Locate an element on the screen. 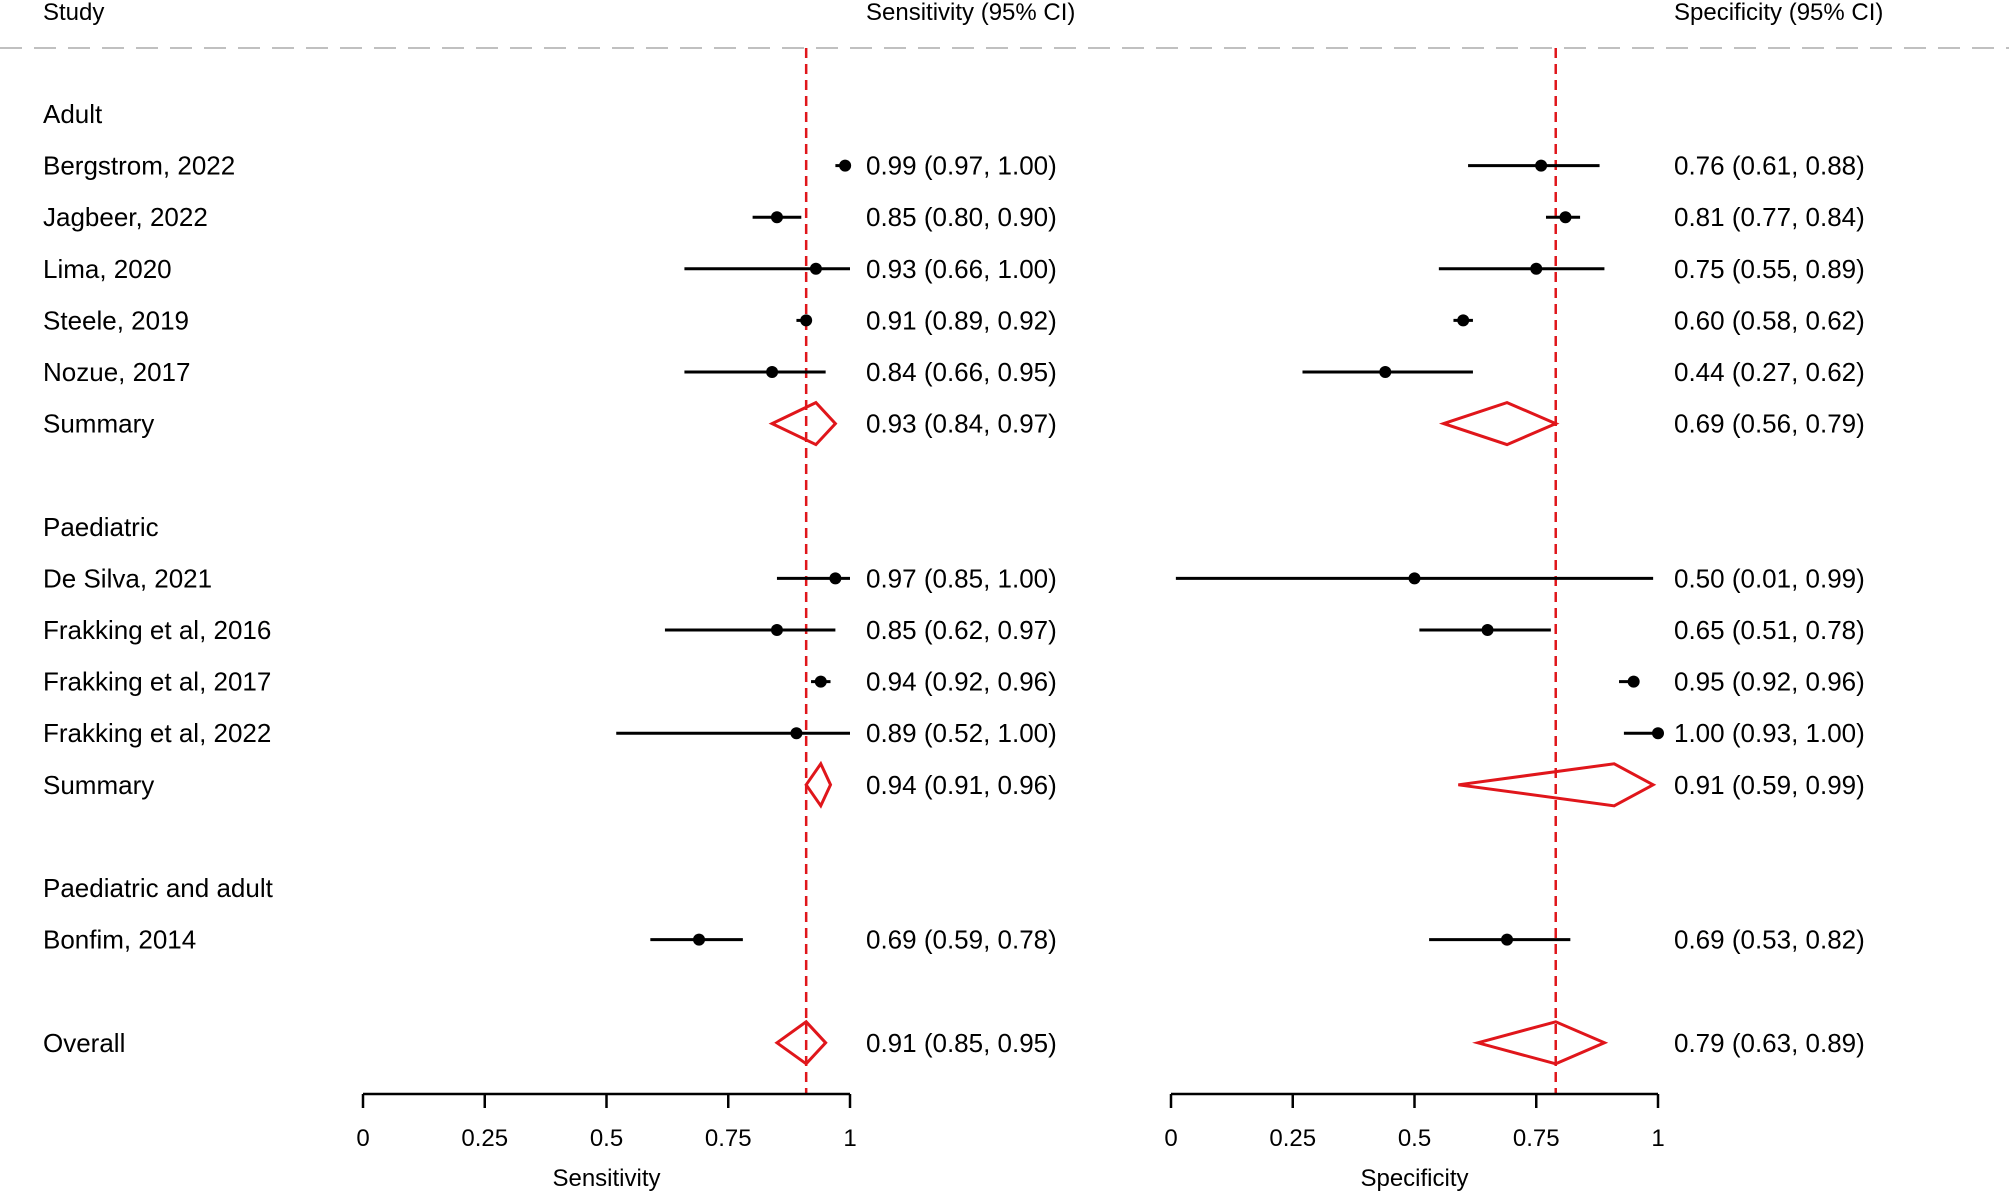  sensitivity-estimate-label: 0.94 (0.91, 0.96) is located at coordinates (961, 785).